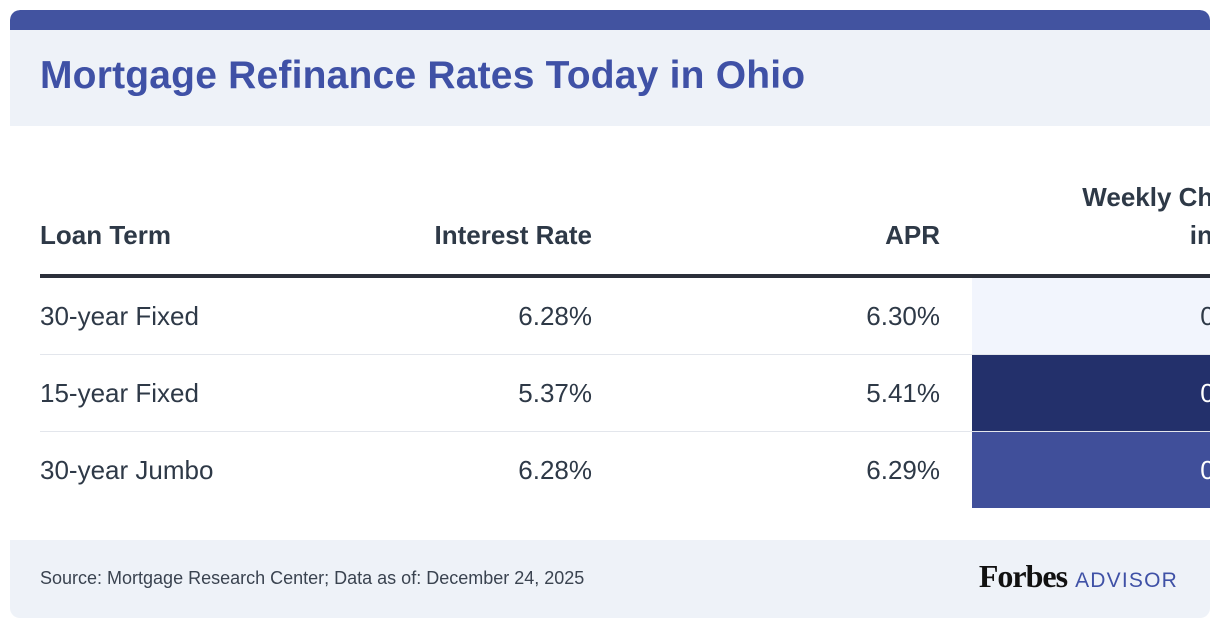  What do you see at coordinates (798, 470) in the screenshot?
I see `apr-cell: 6.29%` at bounding box center [798, 470].